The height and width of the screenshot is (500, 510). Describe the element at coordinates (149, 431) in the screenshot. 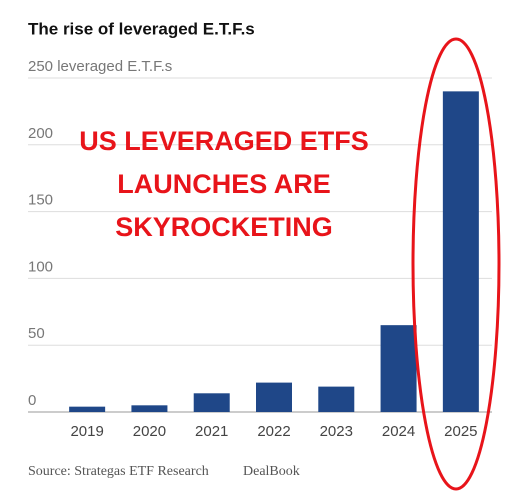

I see `x-tick-label: 2020` at that location.